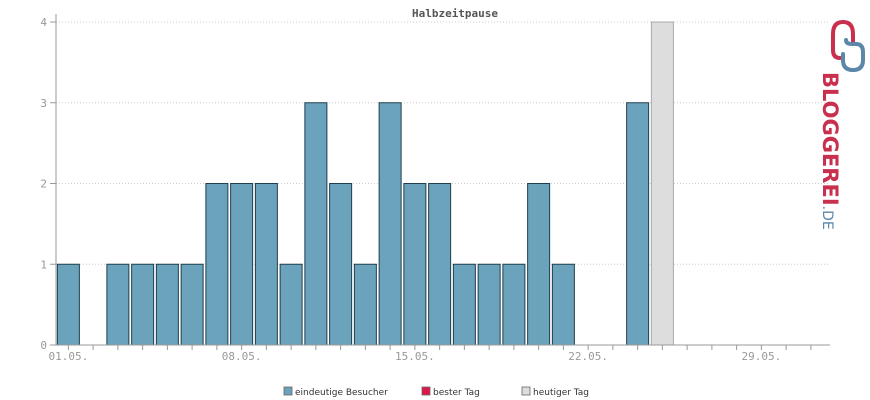 Image resolution: width=870 pixels, height=400 pixels. Describe the element at coordinates (455, 13) in the screenshot. I see `chart-title: Halbzeitpause` at that location.